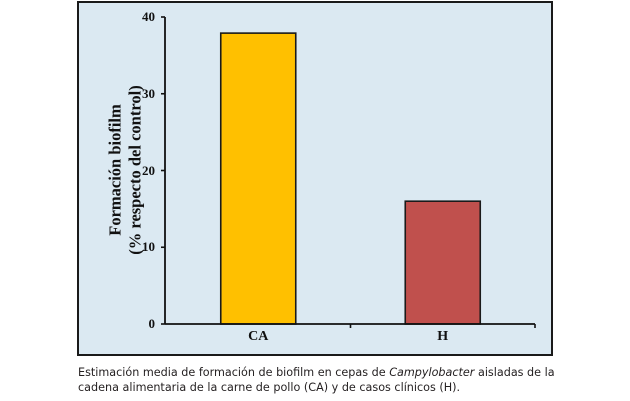 Image resolution: width=630 pixels, height=401 pixels. What do you see at coordinates (258, 178) in the screenshot?
I see `bar-ca` at bounding box center [258, 178].